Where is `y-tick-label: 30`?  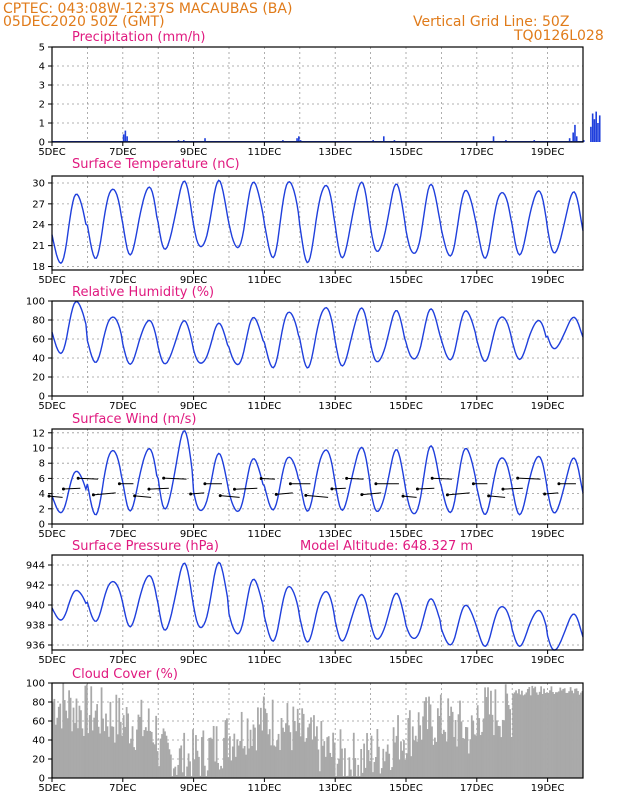 y-tick-label: 30 is located at coordinates (38, 183).